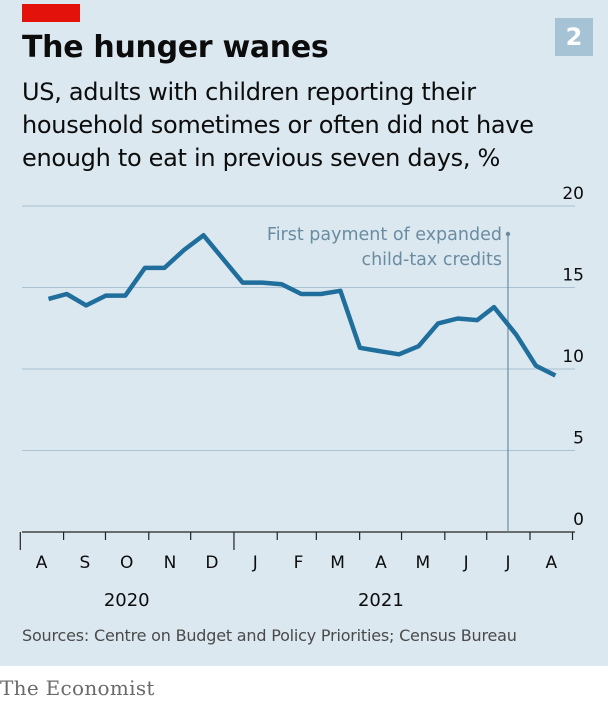 The height and width of the screenshot is (704, 608). What do you see at coordinates (299, 563) in the screenshot?
I see `x-tick-label: F` at bounding box center [299, 563].